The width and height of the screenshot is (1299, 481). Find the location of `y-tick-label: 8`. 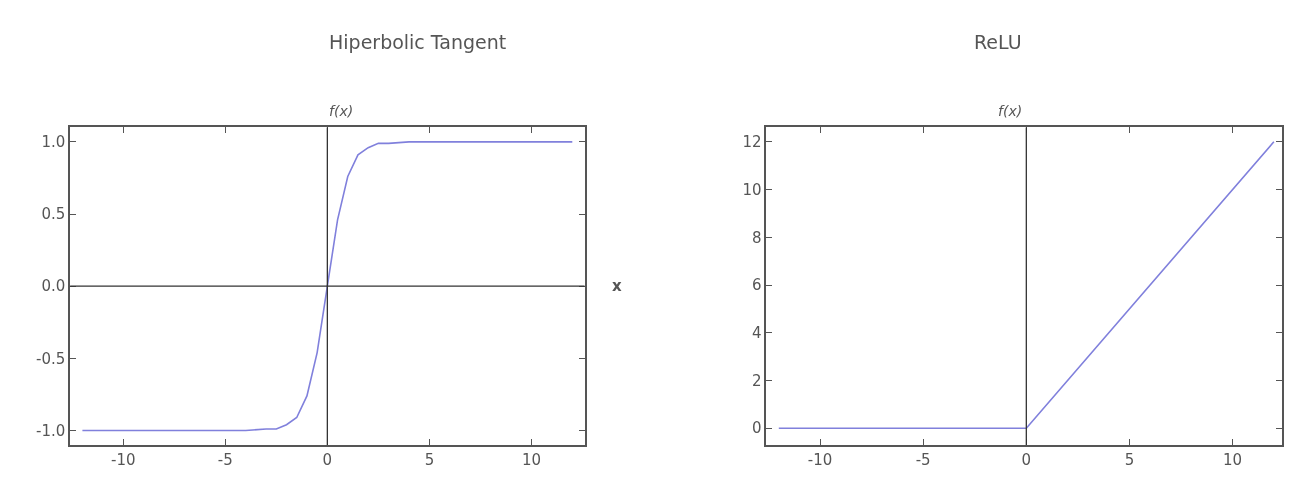

y-tick-label: 8 is located at coordinates (757, 237).